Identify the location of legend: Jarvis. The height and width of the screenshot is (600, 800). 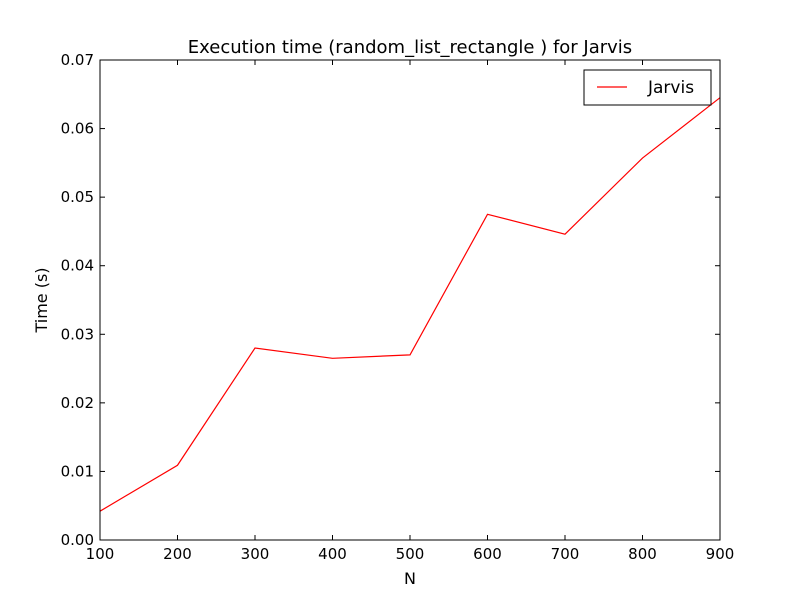
(647, 87).